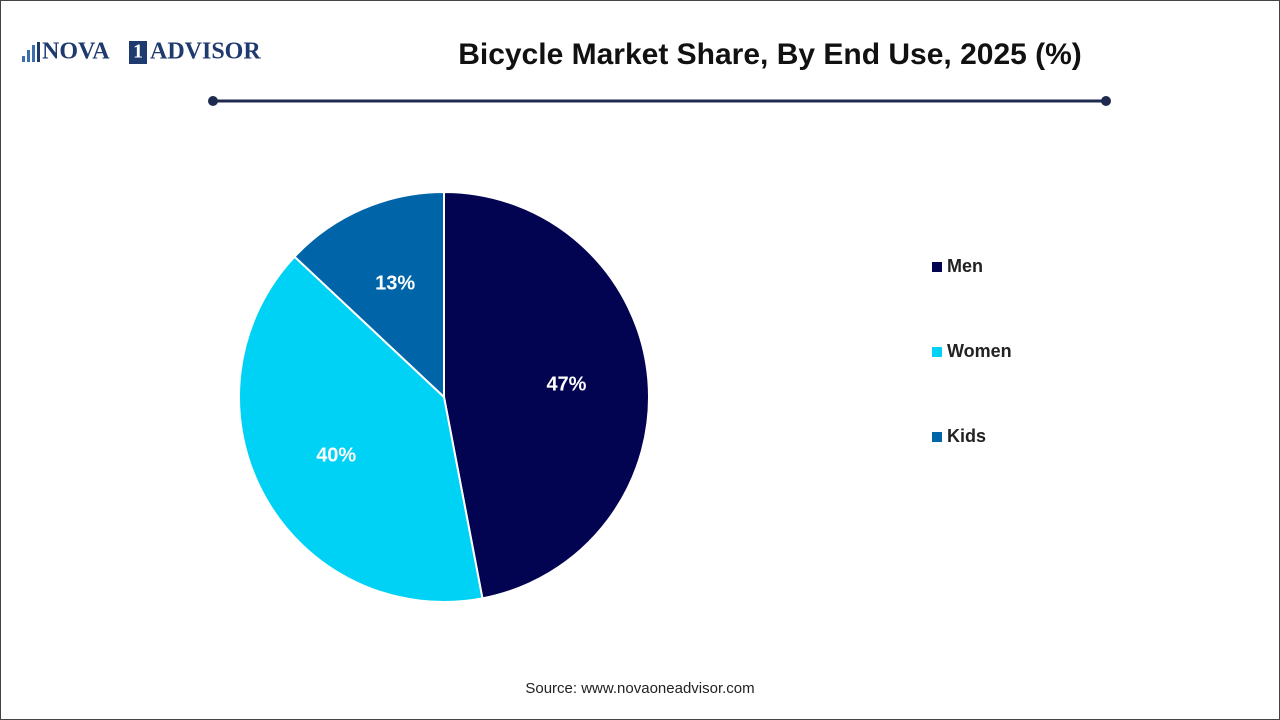 The image size is (1280, 720). What do you see at coordinates (979, 351) in the screenshot?
I see `legend-label: Women` at bounding box center [979, 351].